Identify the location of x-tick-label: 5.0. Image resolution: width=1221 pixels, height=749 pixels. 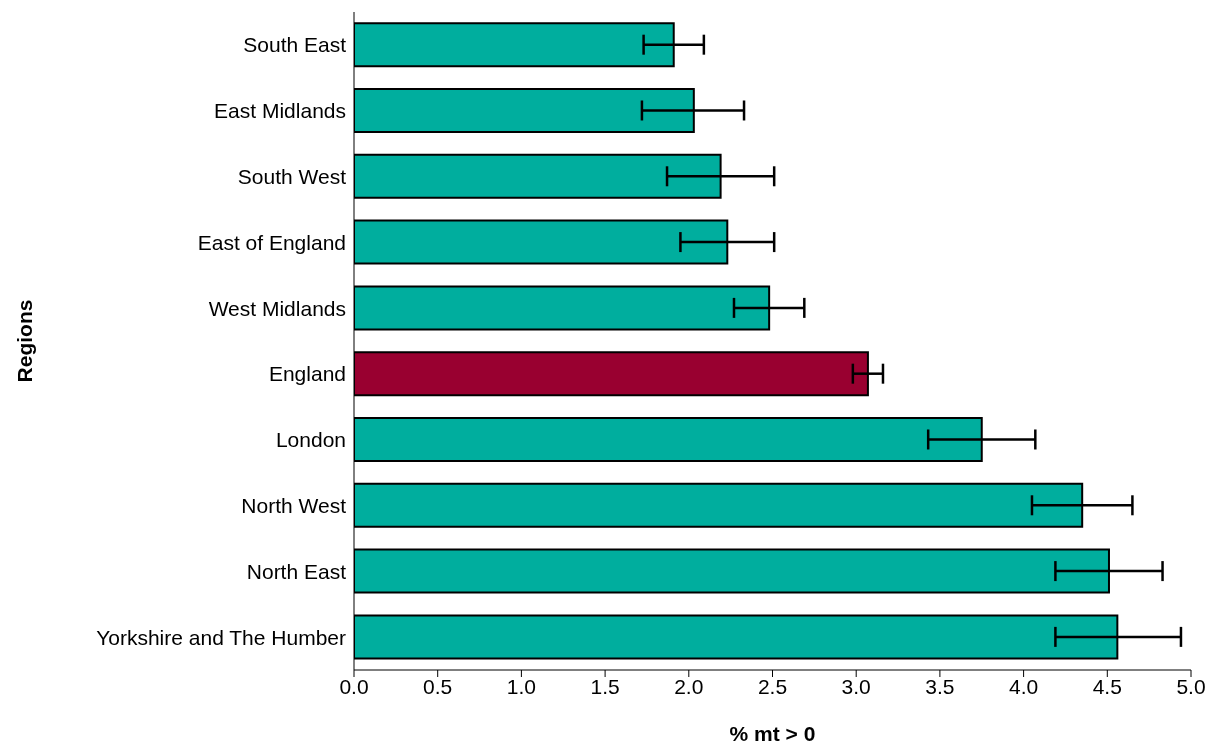
(1191, 686).